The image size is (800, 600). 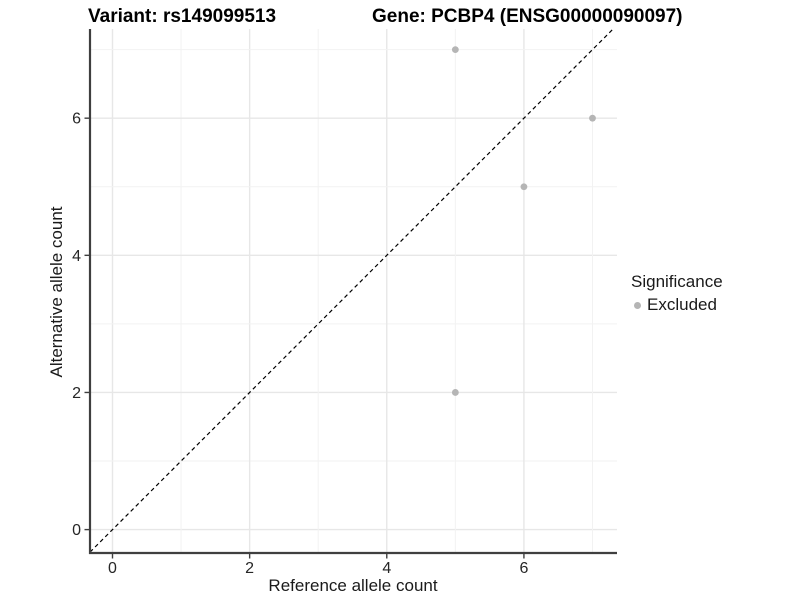 What do you see at coordinates (637, 305) in the screenshot?
I see `legend-point-icon` at bounding box center [637, 305].